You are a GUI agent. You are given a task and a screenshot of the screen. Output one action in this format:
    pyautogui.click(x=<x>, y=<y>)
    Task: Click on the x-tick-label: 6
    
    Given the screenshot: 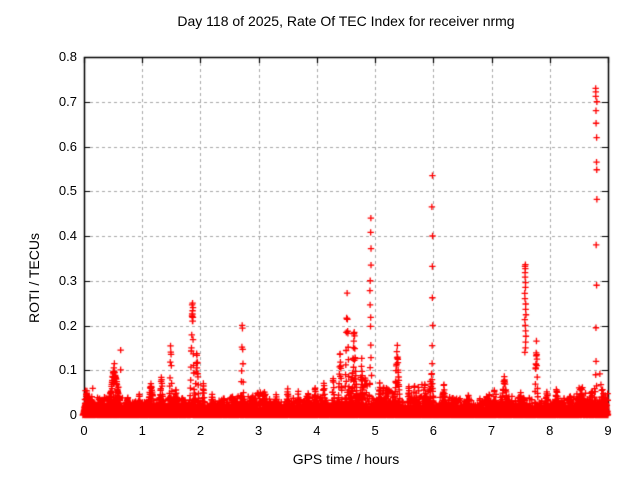 What is the action you would take?
    pyautogui.click(x=433, y=430)
    